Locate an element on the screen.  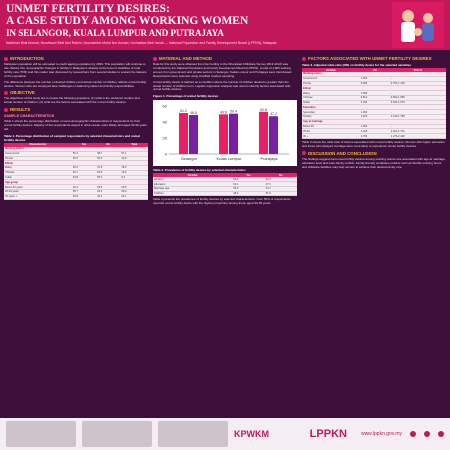
table-cell: Tertiary is located at coordinates (331, 117).